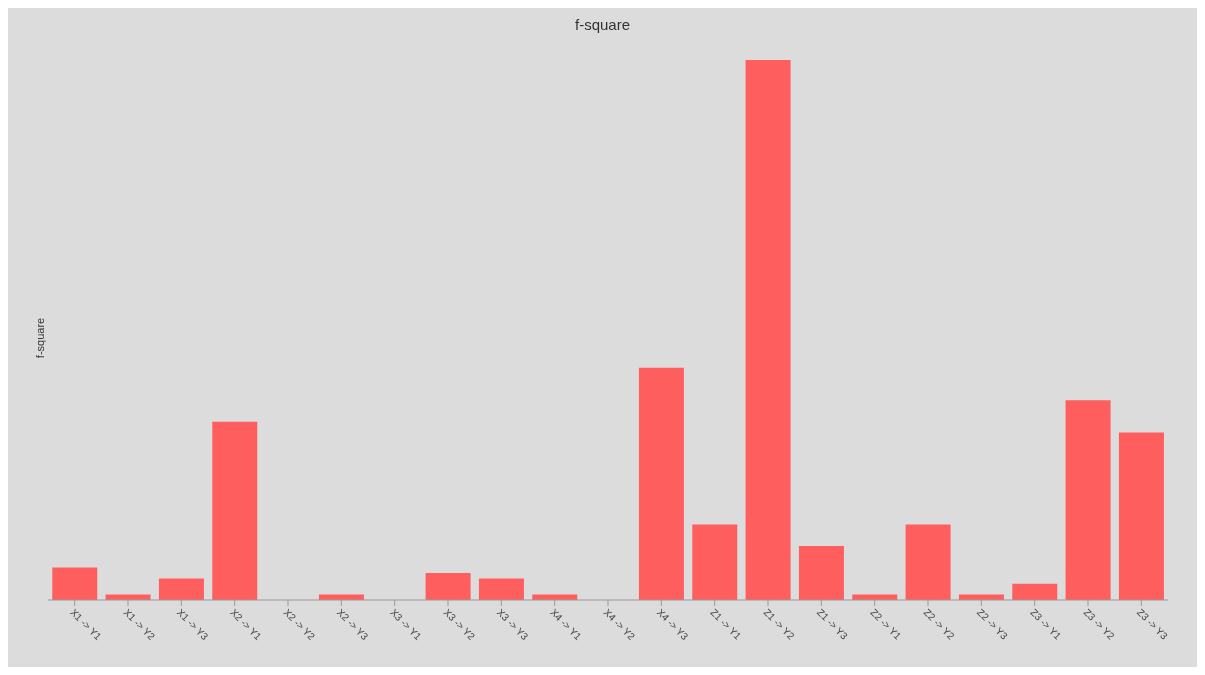 The image size is (1205, 675). I want to click on x-tick-label: X4 -> Y1, so click(566, 624).